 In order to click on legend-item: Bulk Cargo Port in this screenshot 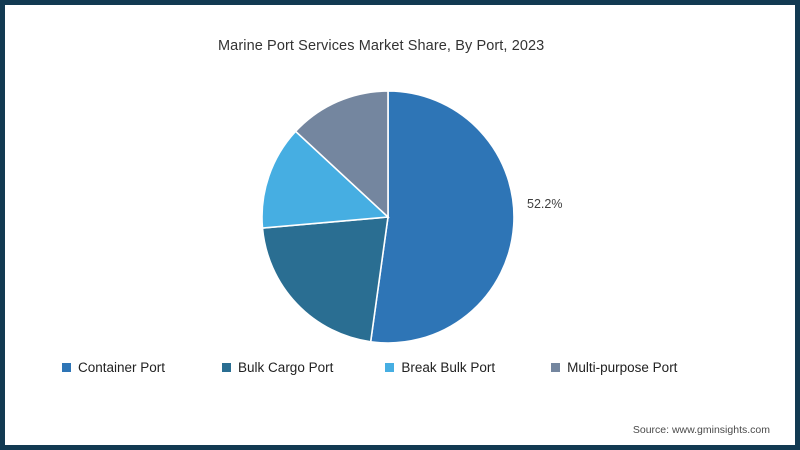, I will do `click(277, 367)`.